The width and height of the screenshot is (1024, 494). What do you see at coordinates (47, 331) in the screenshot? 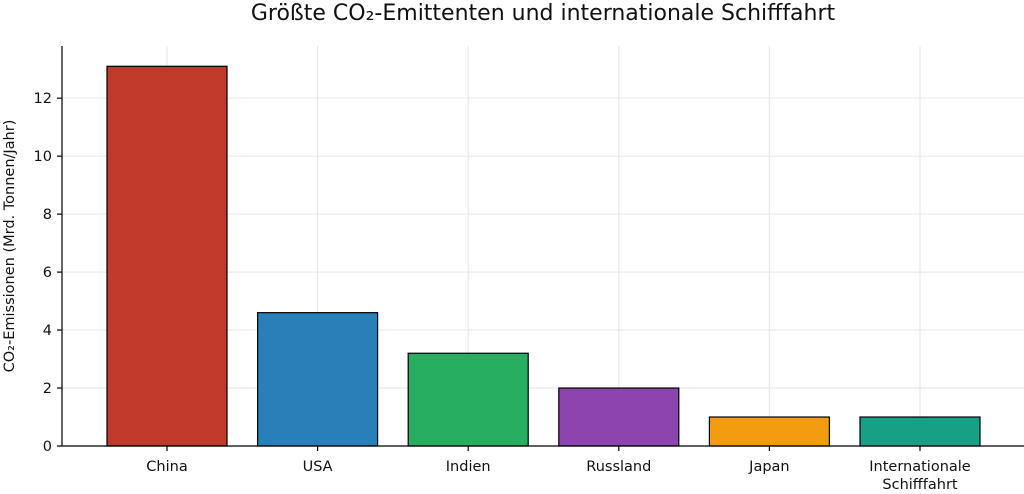
I see `y-tick-label: 4` at bounding box center [47, 331].